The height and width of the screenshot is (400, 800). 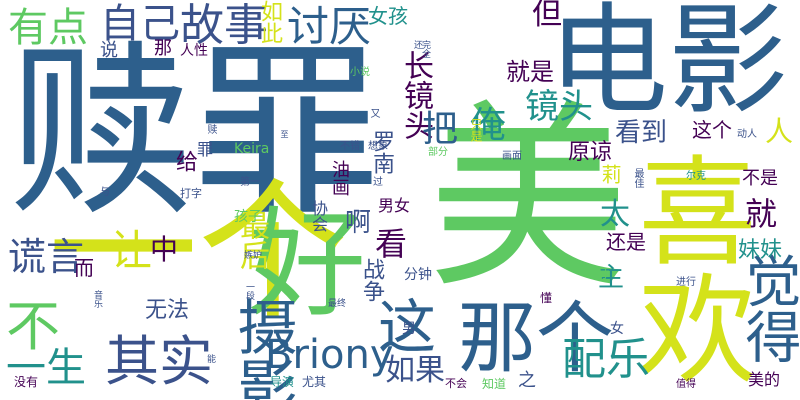 What do you see at coordinates (528, 199) in the screenshot?
I see `word-mei: 美` at bounding box center [528, 199].